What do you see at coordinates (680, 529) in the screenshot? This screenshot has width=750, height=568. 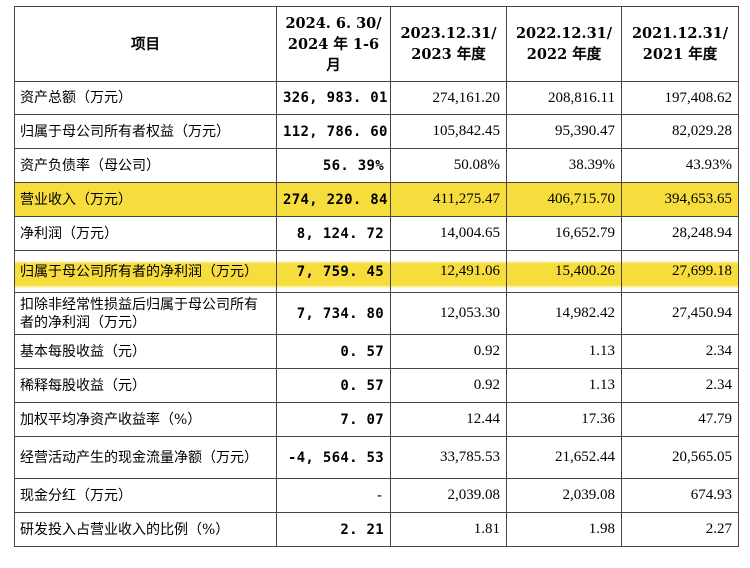 I see `cell-2021: 2.27` at bounding box center [680, 529].